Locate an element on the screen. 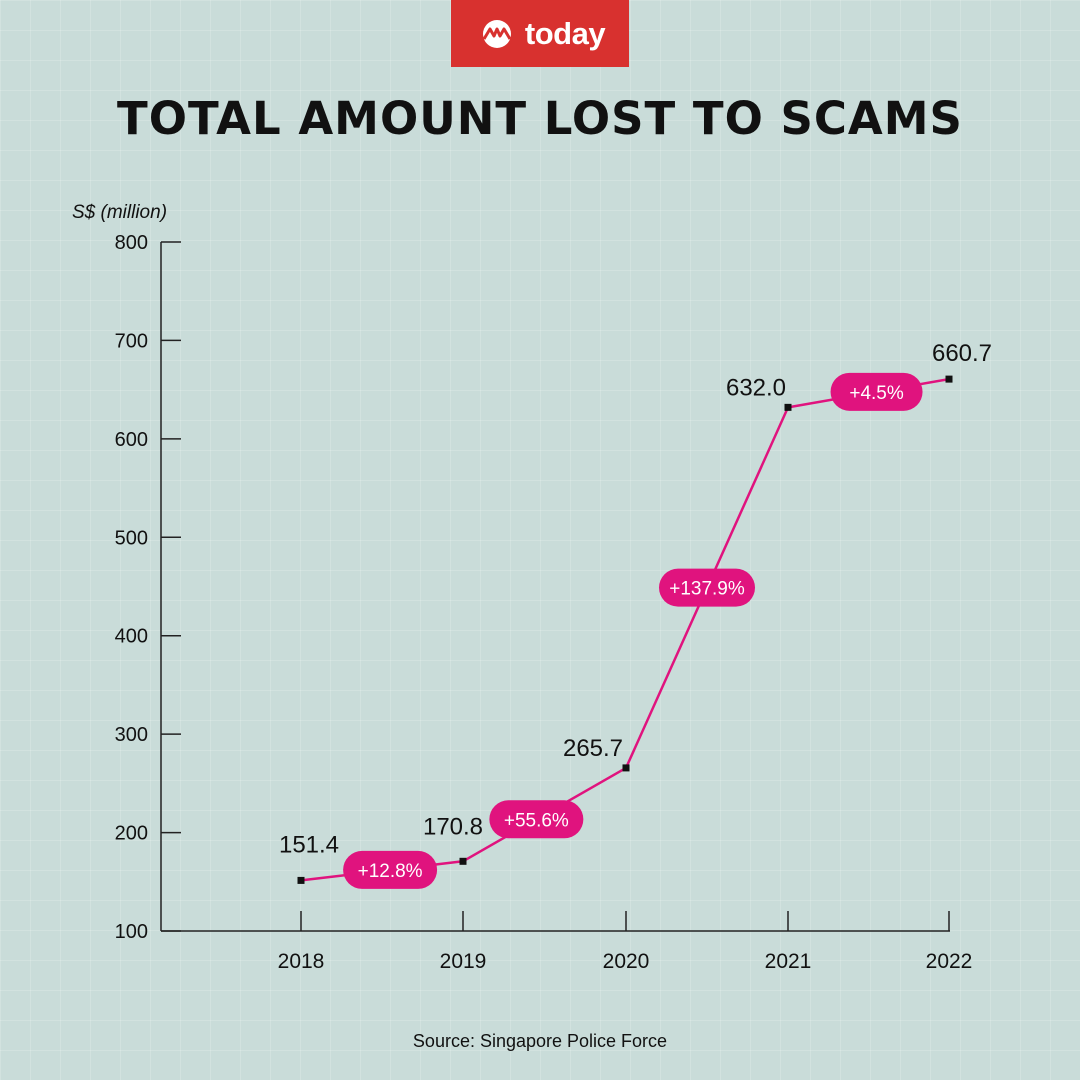  data-value-label: 632.0 is located at coordinates (756, 387).